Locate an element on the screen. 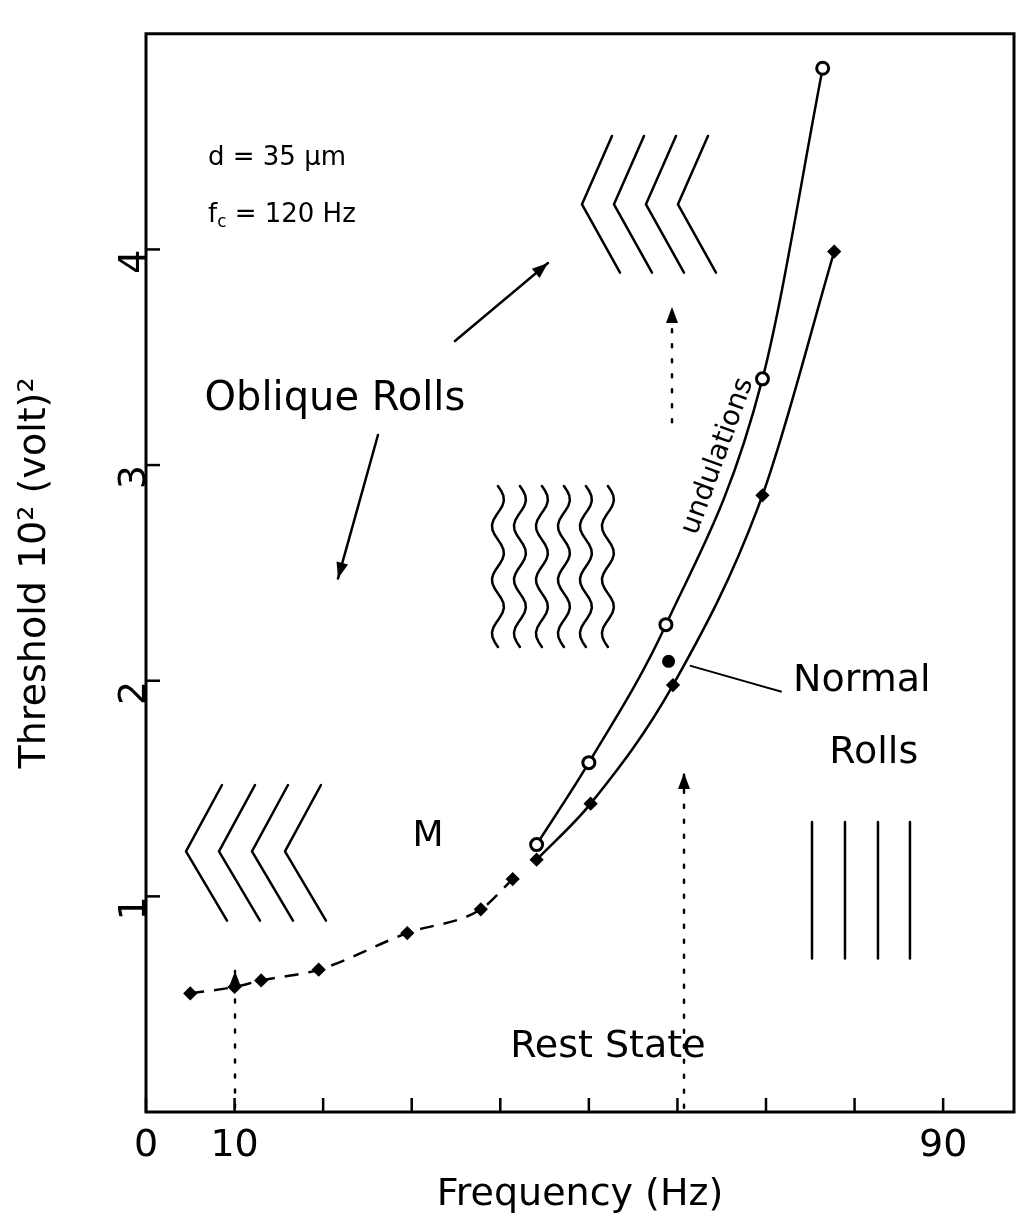 Image resolution: width=1032 pixels, height=1227 pixels. annotation: M is located at coordinates (428, 834).